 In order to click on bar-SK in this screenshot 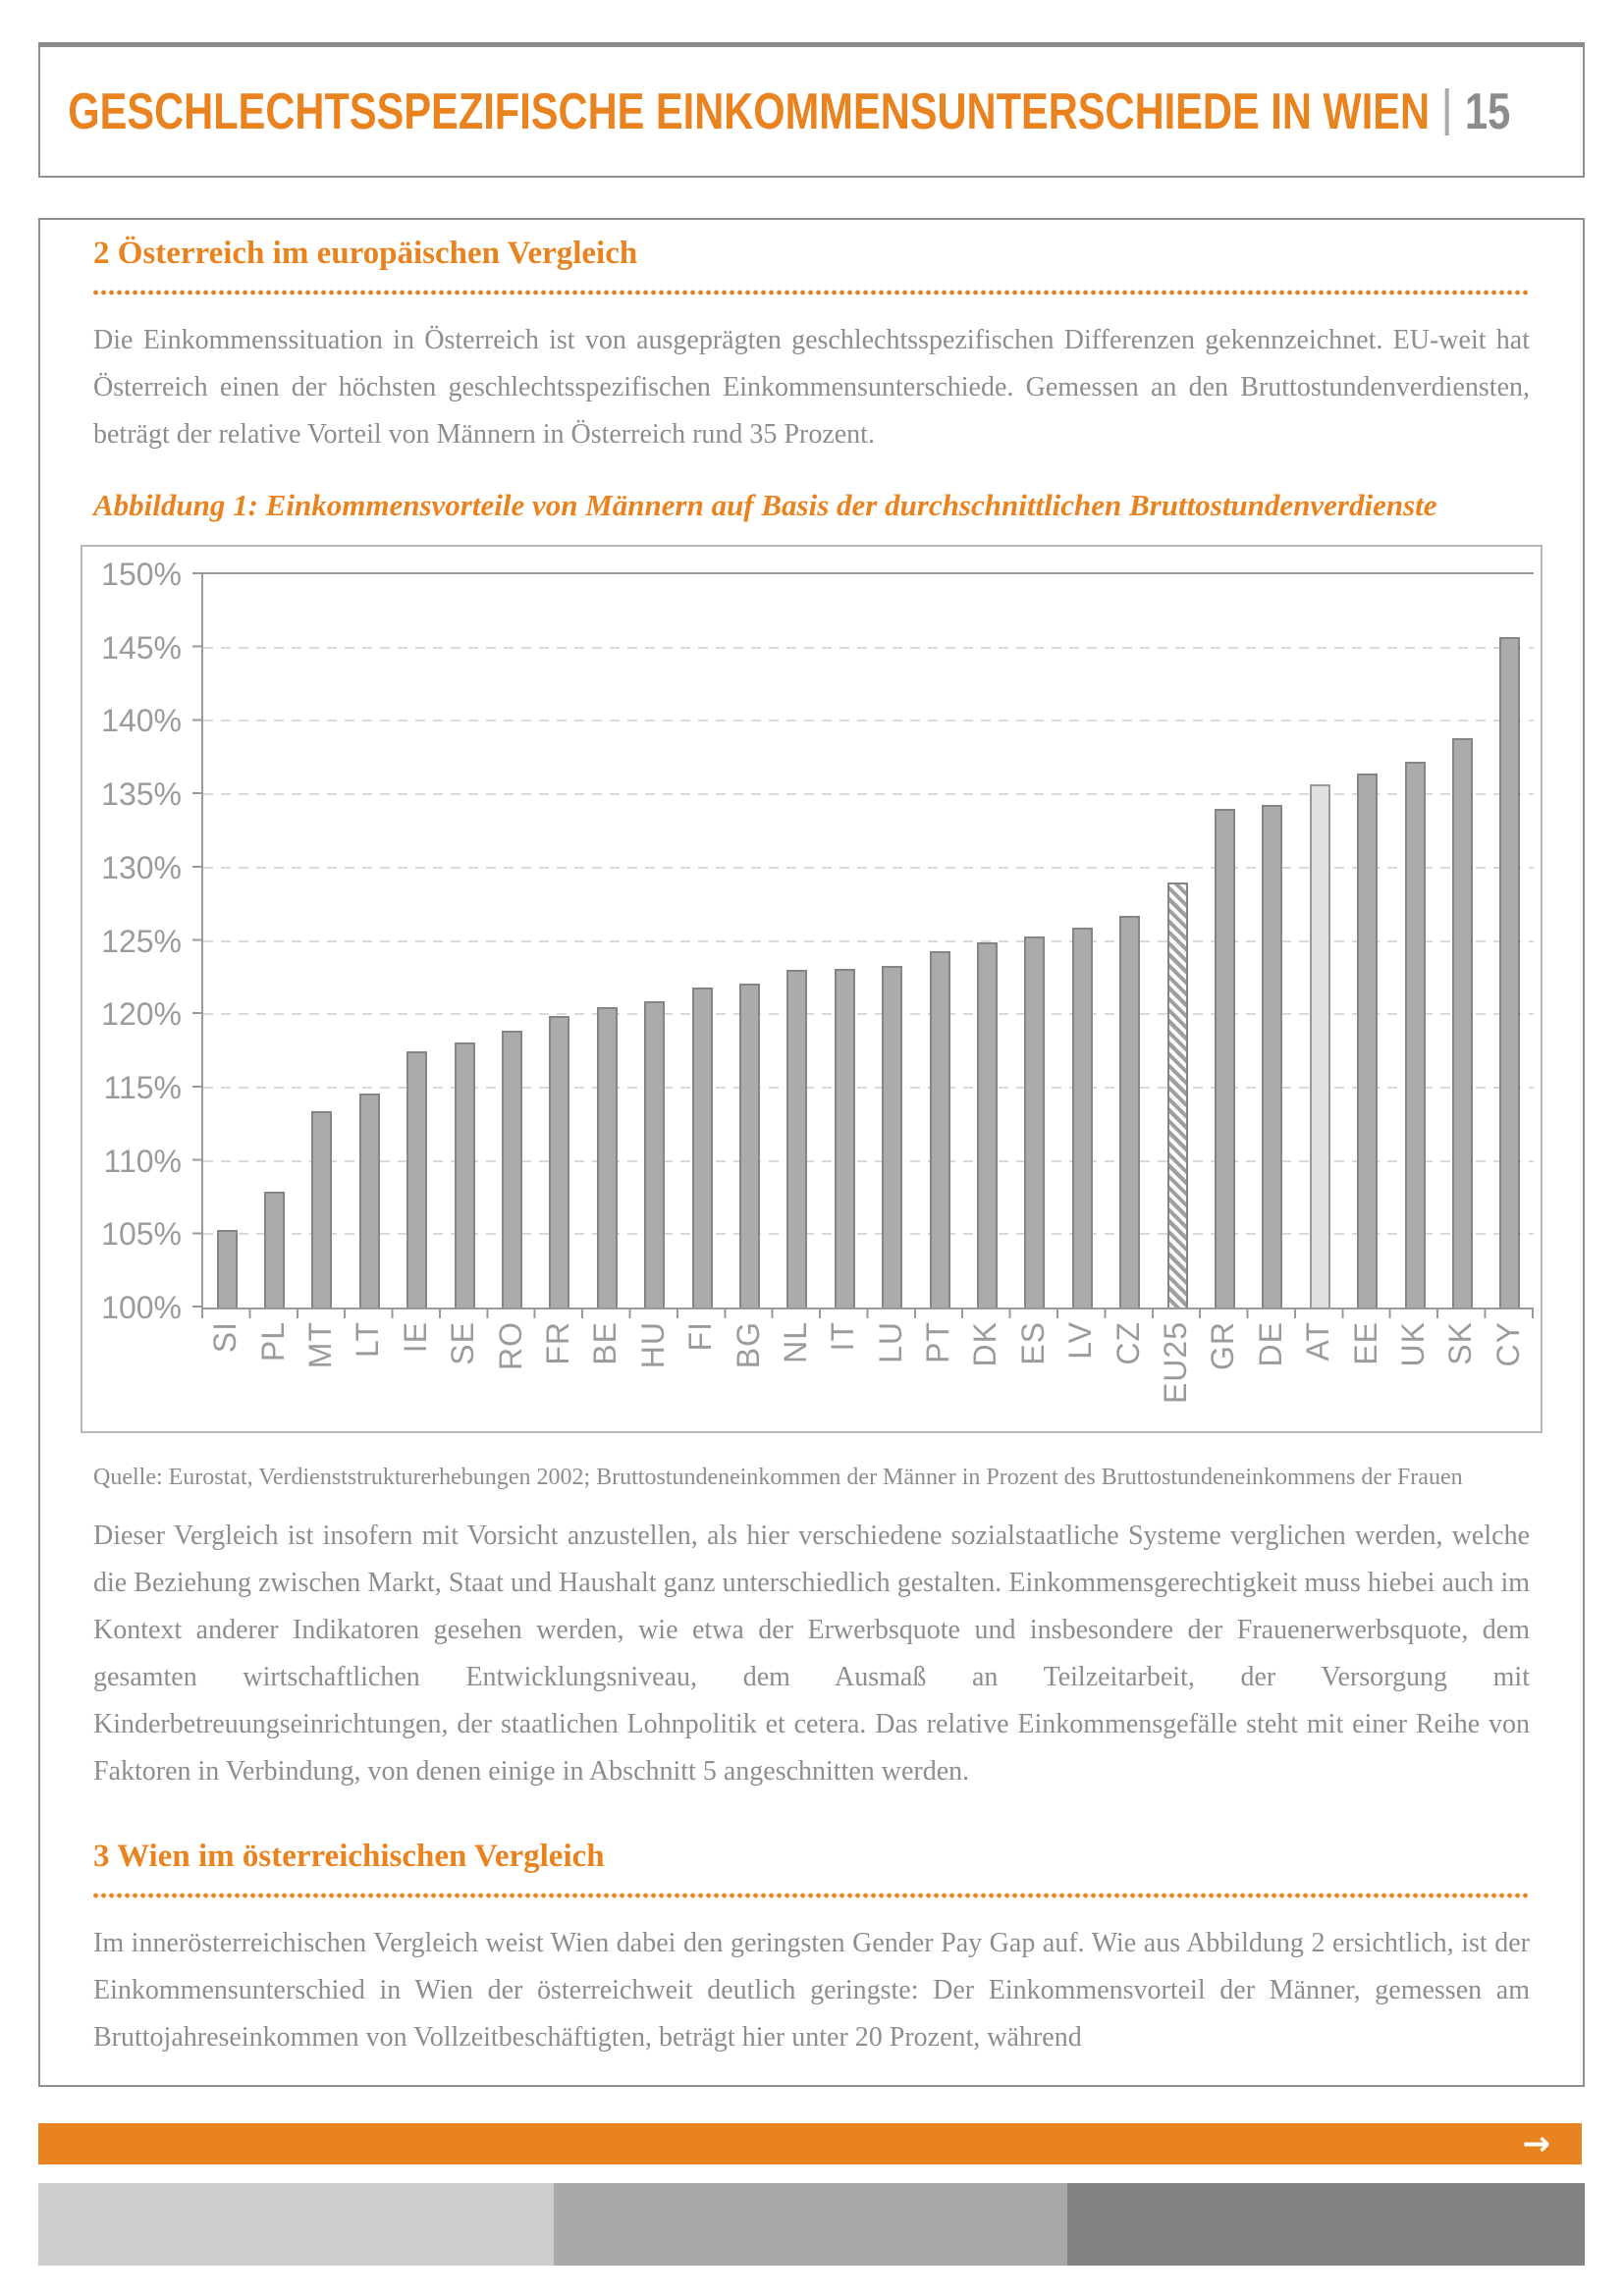, I will do `click(1462, 1023)`.